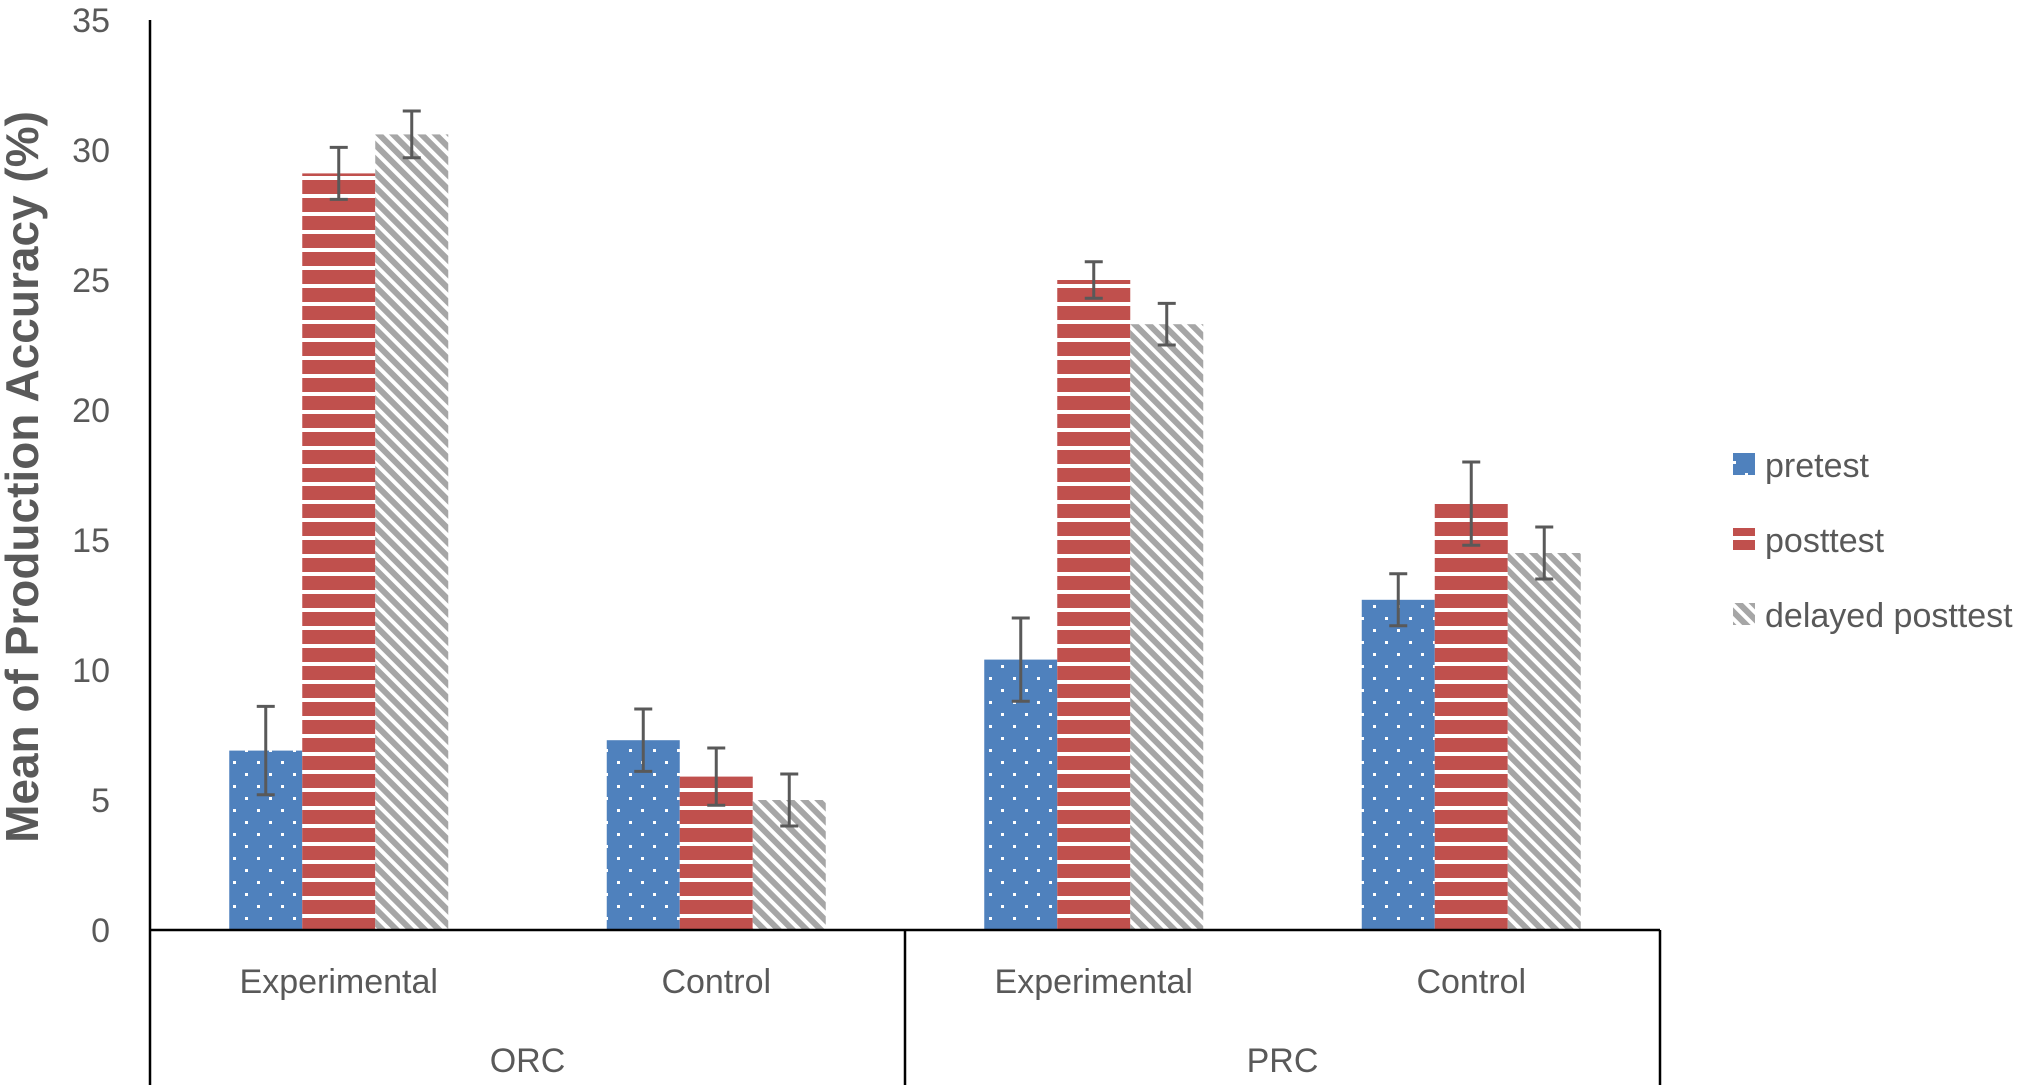  Describe the element at coordinates (24, 477) in the screenshot. I see `y-axis-label: Mean of Production Accuracy (%)` at that location.